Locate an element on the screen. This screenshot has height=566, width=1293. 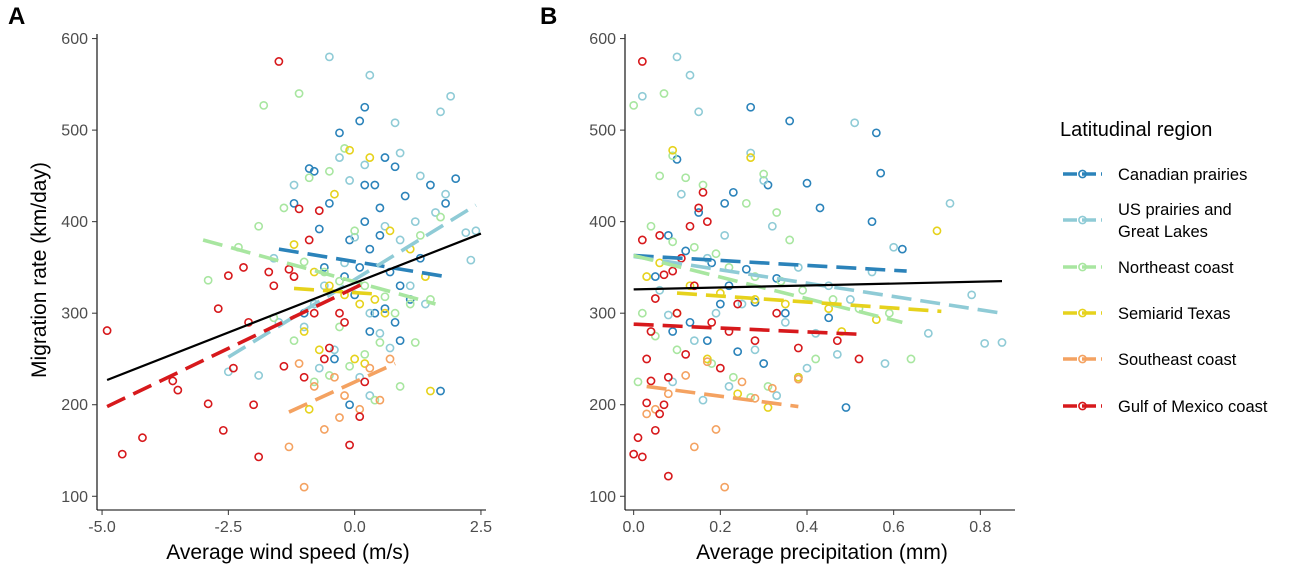
legend-label: Northeast coast is located at coordinates (1176, 268).